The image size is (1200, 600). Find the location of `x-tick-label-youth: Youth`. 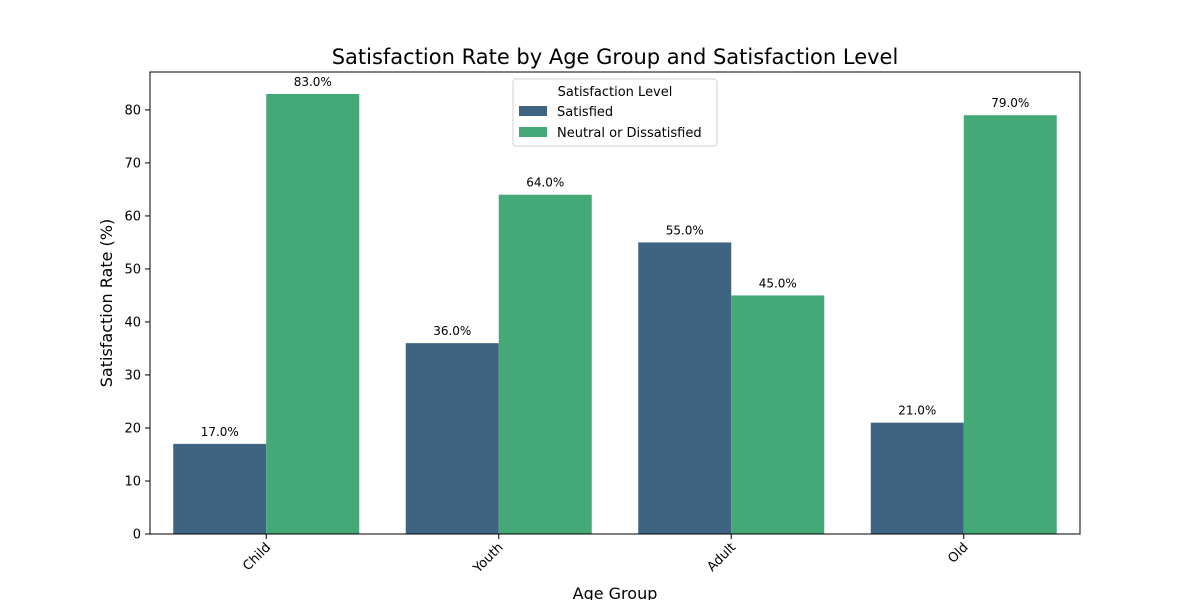

x-tick-label-youth: Youth is located at coordinates (488, 558).